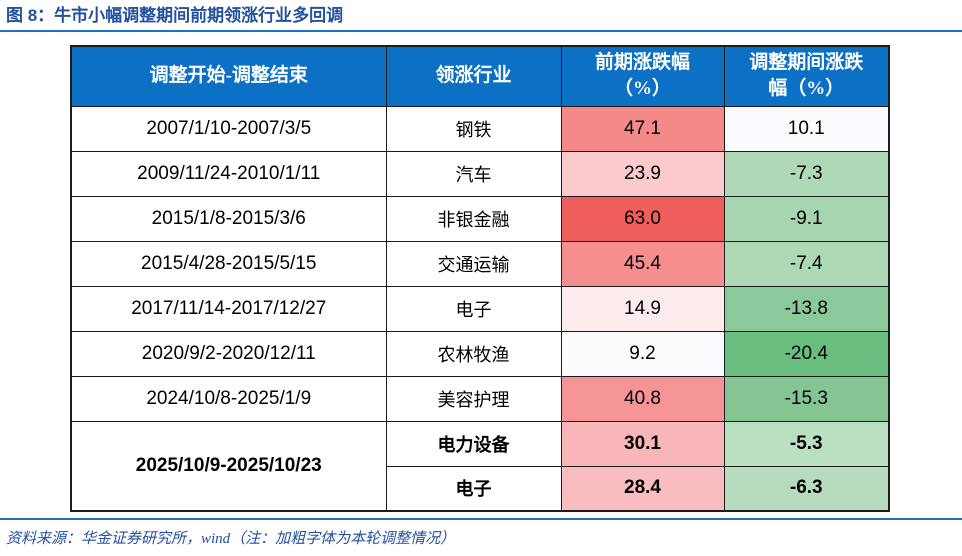 The height and width of the screenshot is (556, 962). I want to click on table-row: 2015/1/8-2015/3/6 非银金融 63.0 -9.1, so click(480, 218).